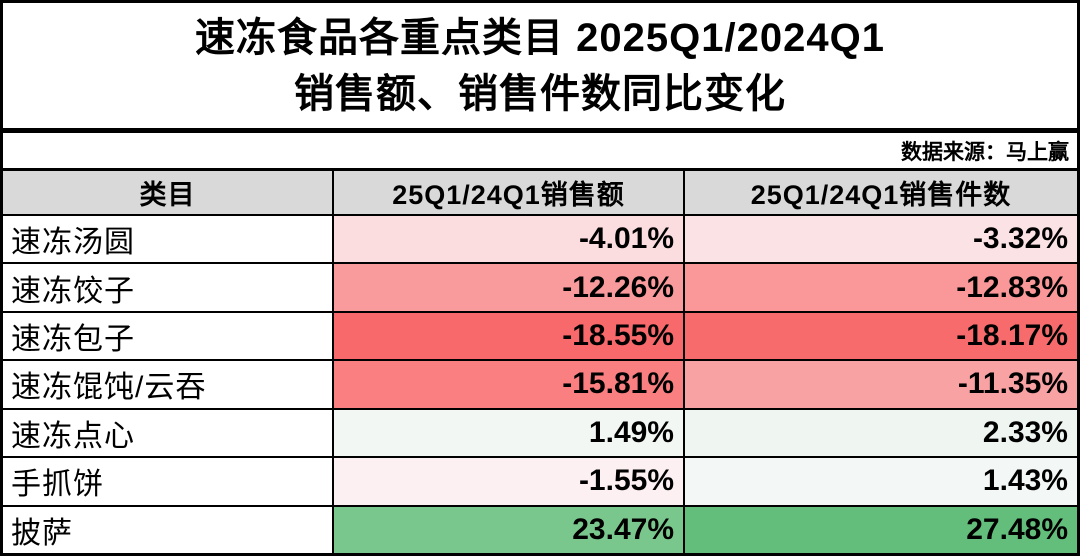  Describe the element at coordinates (985, 152) in the screenshot. I see `data-source-label: 数据来源：马上赢` at that location.